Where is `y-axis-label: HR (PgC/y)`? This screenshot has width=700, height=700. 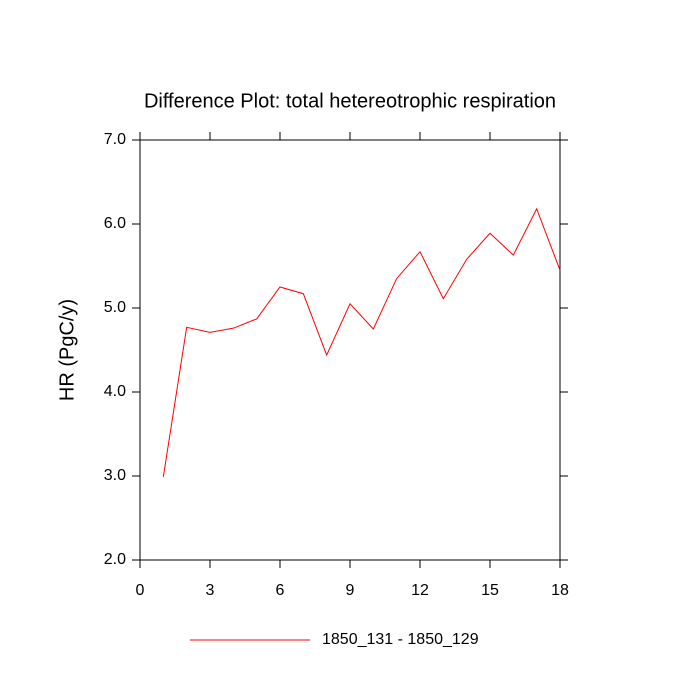 y-axis-label: HR (PgC/y) is located at coordinates (67, 350).